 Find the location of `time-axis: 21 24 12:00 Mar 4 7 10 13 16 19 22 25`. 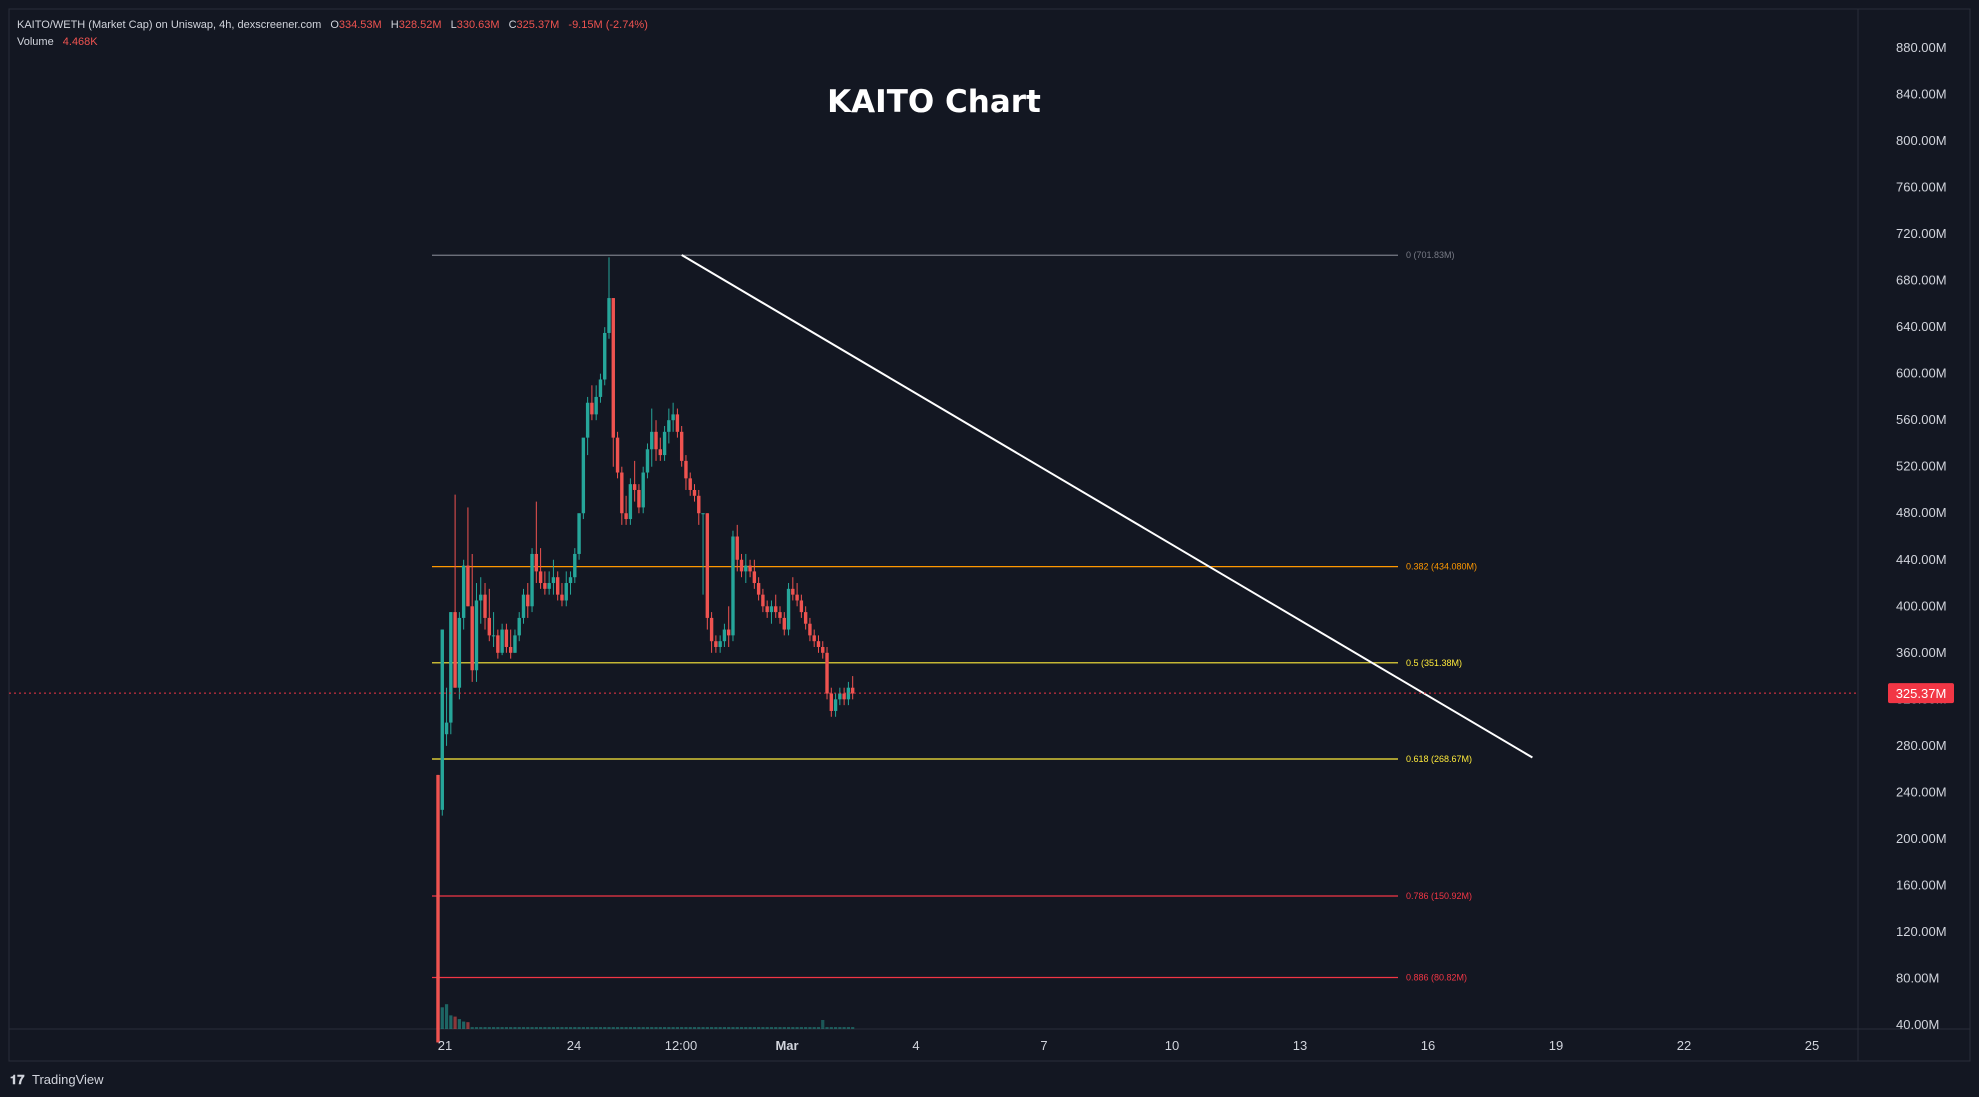

time-axis: 21 24 12:00 Mar 4 7 10 13 16 19 22 25 is located at coordinates (1128, 1045).